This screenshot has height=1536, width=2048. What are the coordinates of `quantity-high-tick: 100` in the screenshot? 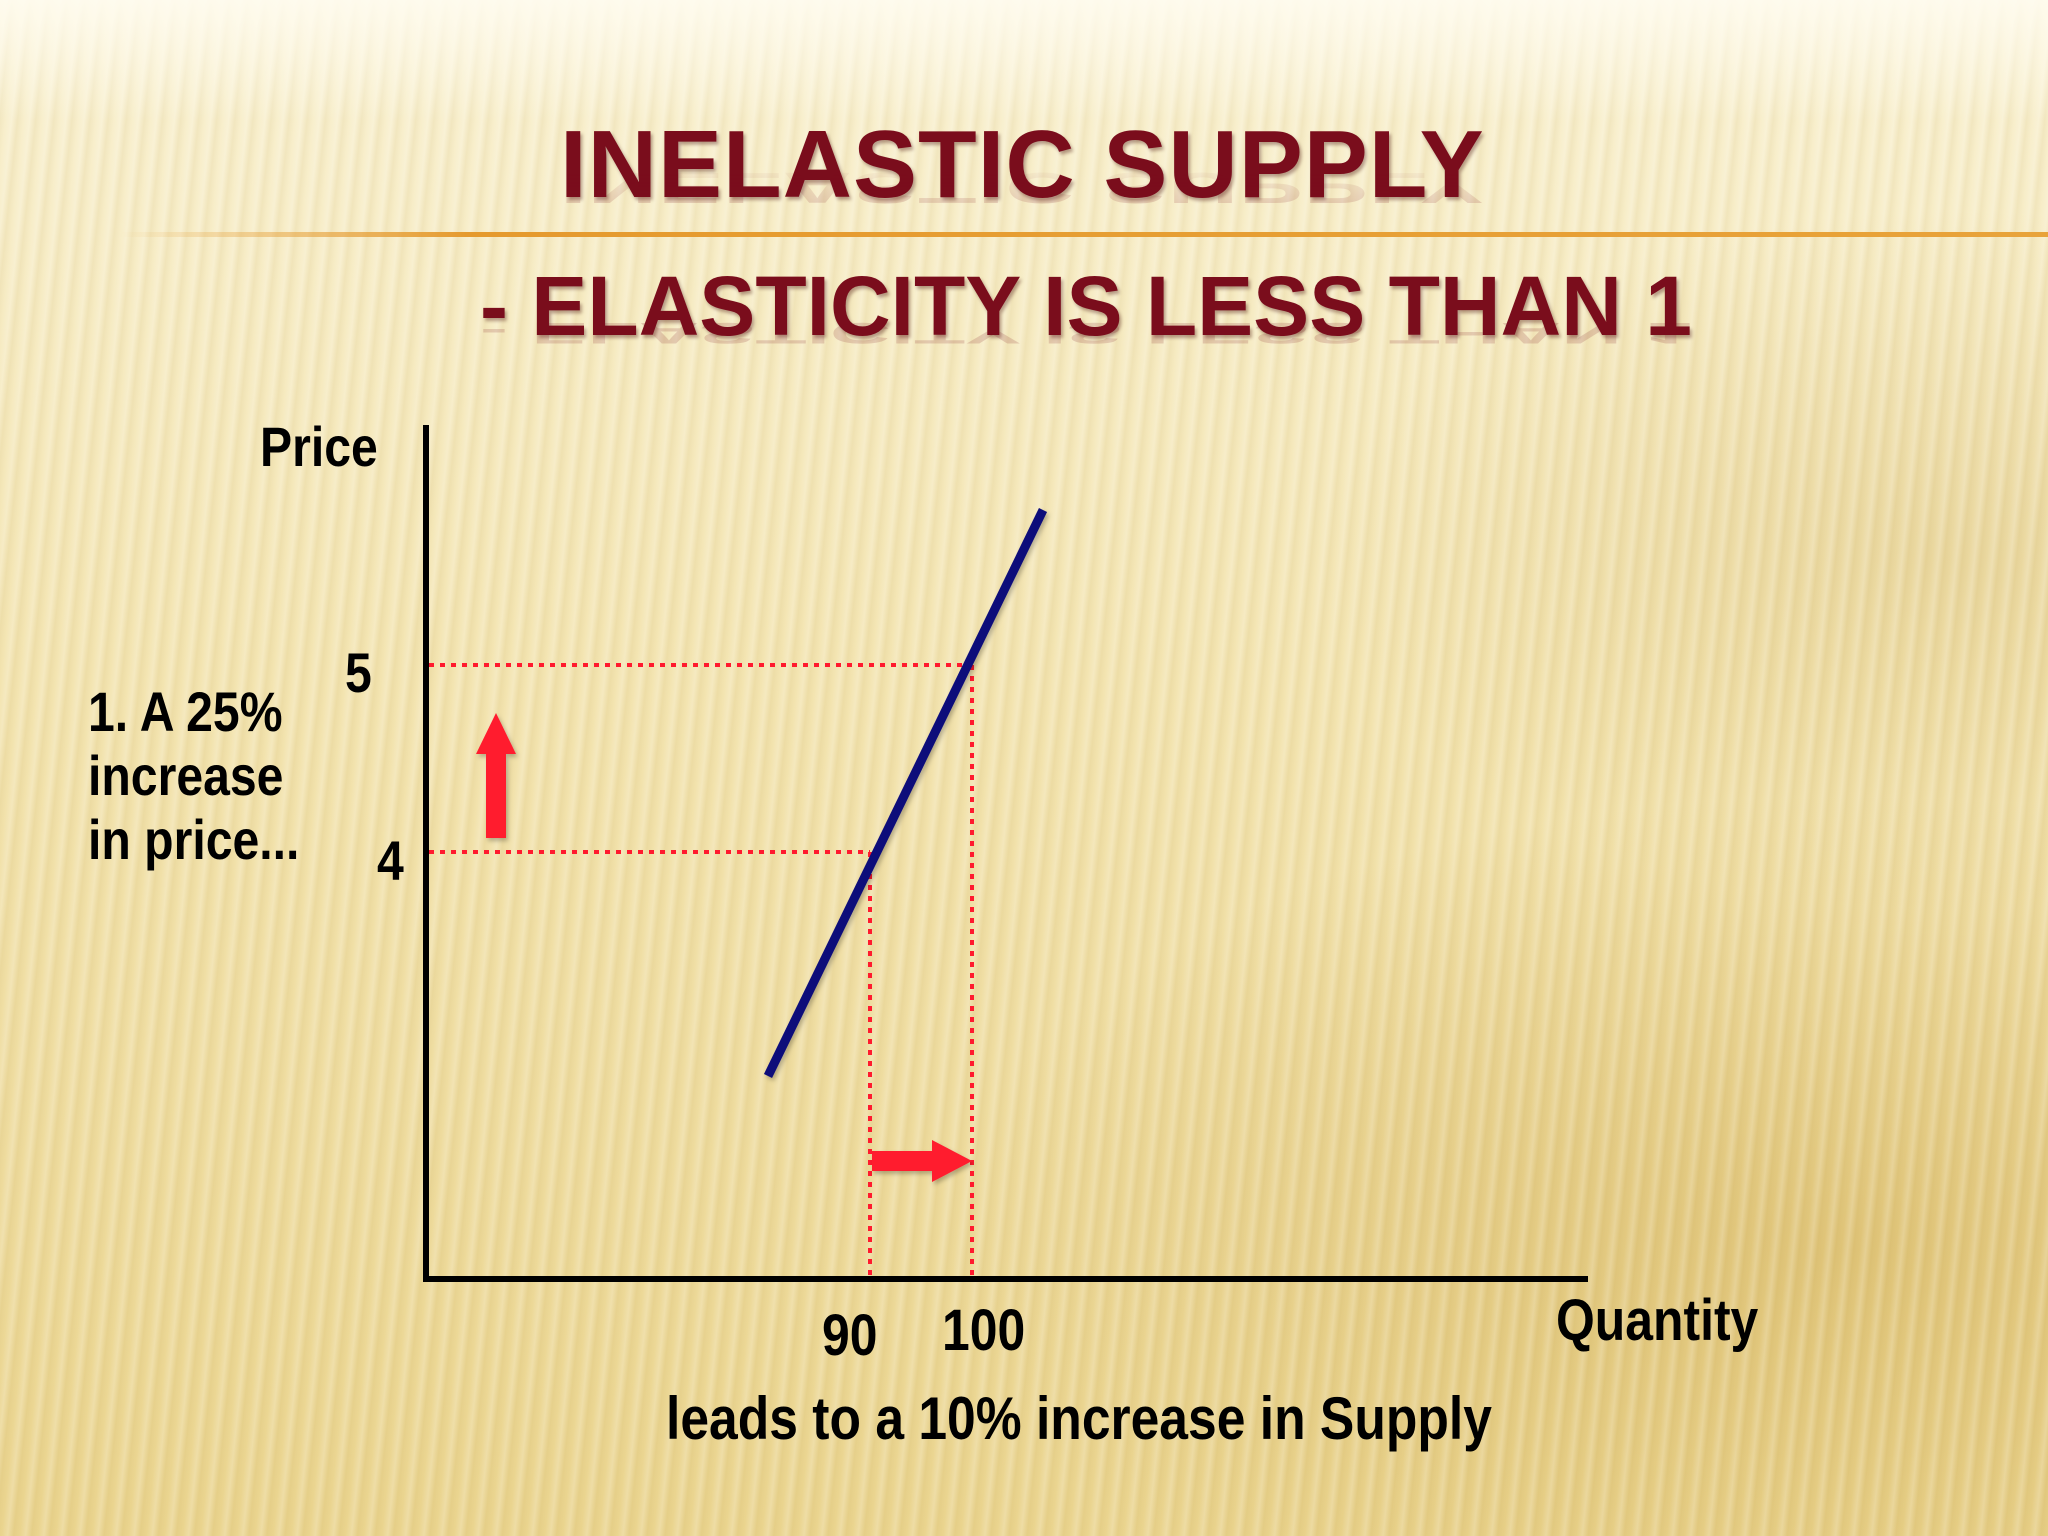 It's located at (984, 1330).